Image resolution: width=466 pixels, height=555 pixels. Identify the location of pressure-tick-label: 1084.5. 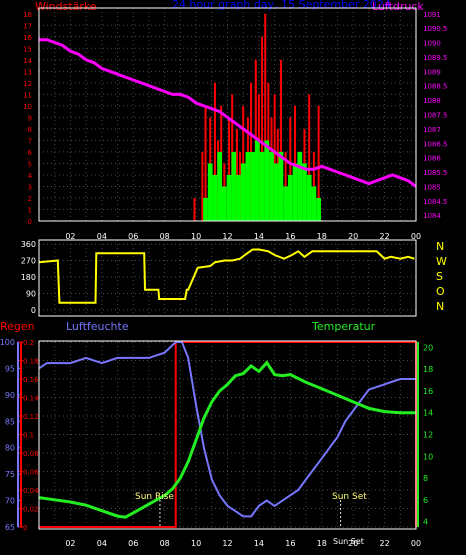
(435, 202).